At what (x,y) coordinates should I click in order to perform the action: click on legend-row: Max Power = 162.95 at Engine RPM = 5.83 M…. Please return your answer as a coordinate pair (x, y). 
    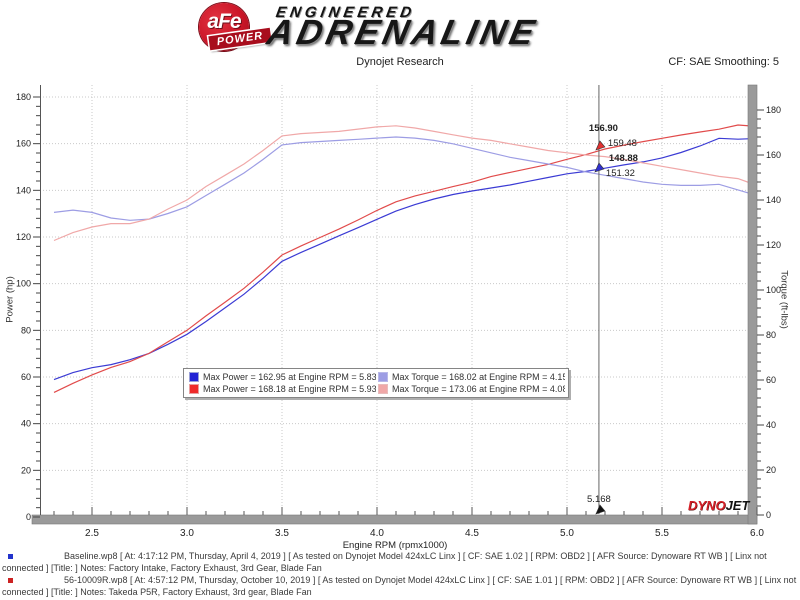
    Looking at the image, I should click on (376, 377).